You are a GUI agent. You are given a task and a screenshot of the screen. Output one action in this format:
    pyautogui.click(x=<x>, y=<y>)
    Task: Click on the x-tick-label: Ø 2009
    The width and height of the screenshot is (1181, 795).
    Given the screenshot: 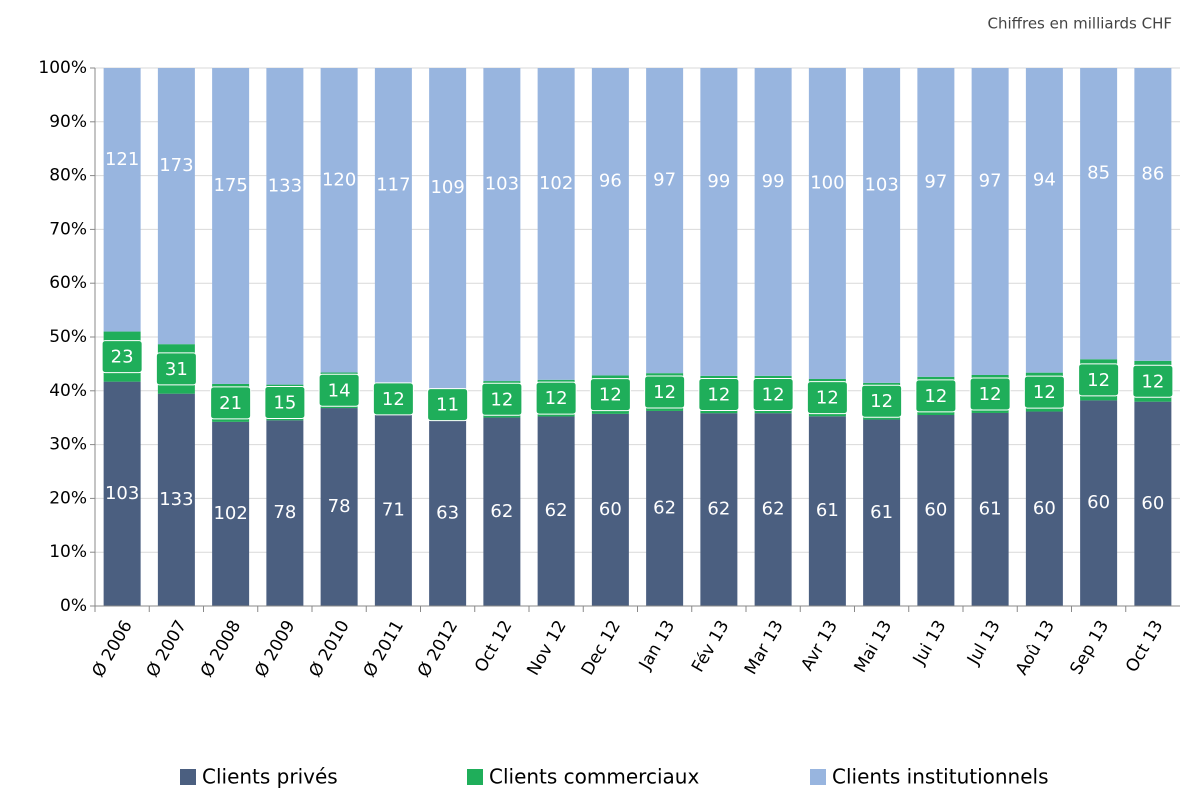 What is the action you would take?
    pyautogui.click(x=275, y=649)
    